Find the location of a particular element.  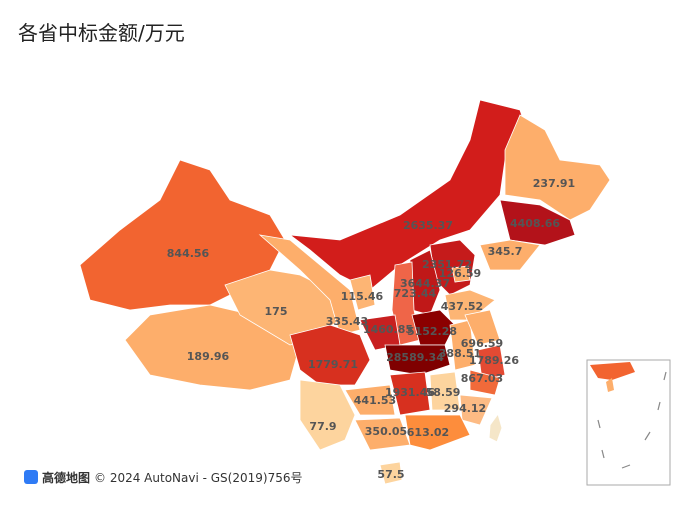

region-label: 350.05 is located at coordinates (386, 431).